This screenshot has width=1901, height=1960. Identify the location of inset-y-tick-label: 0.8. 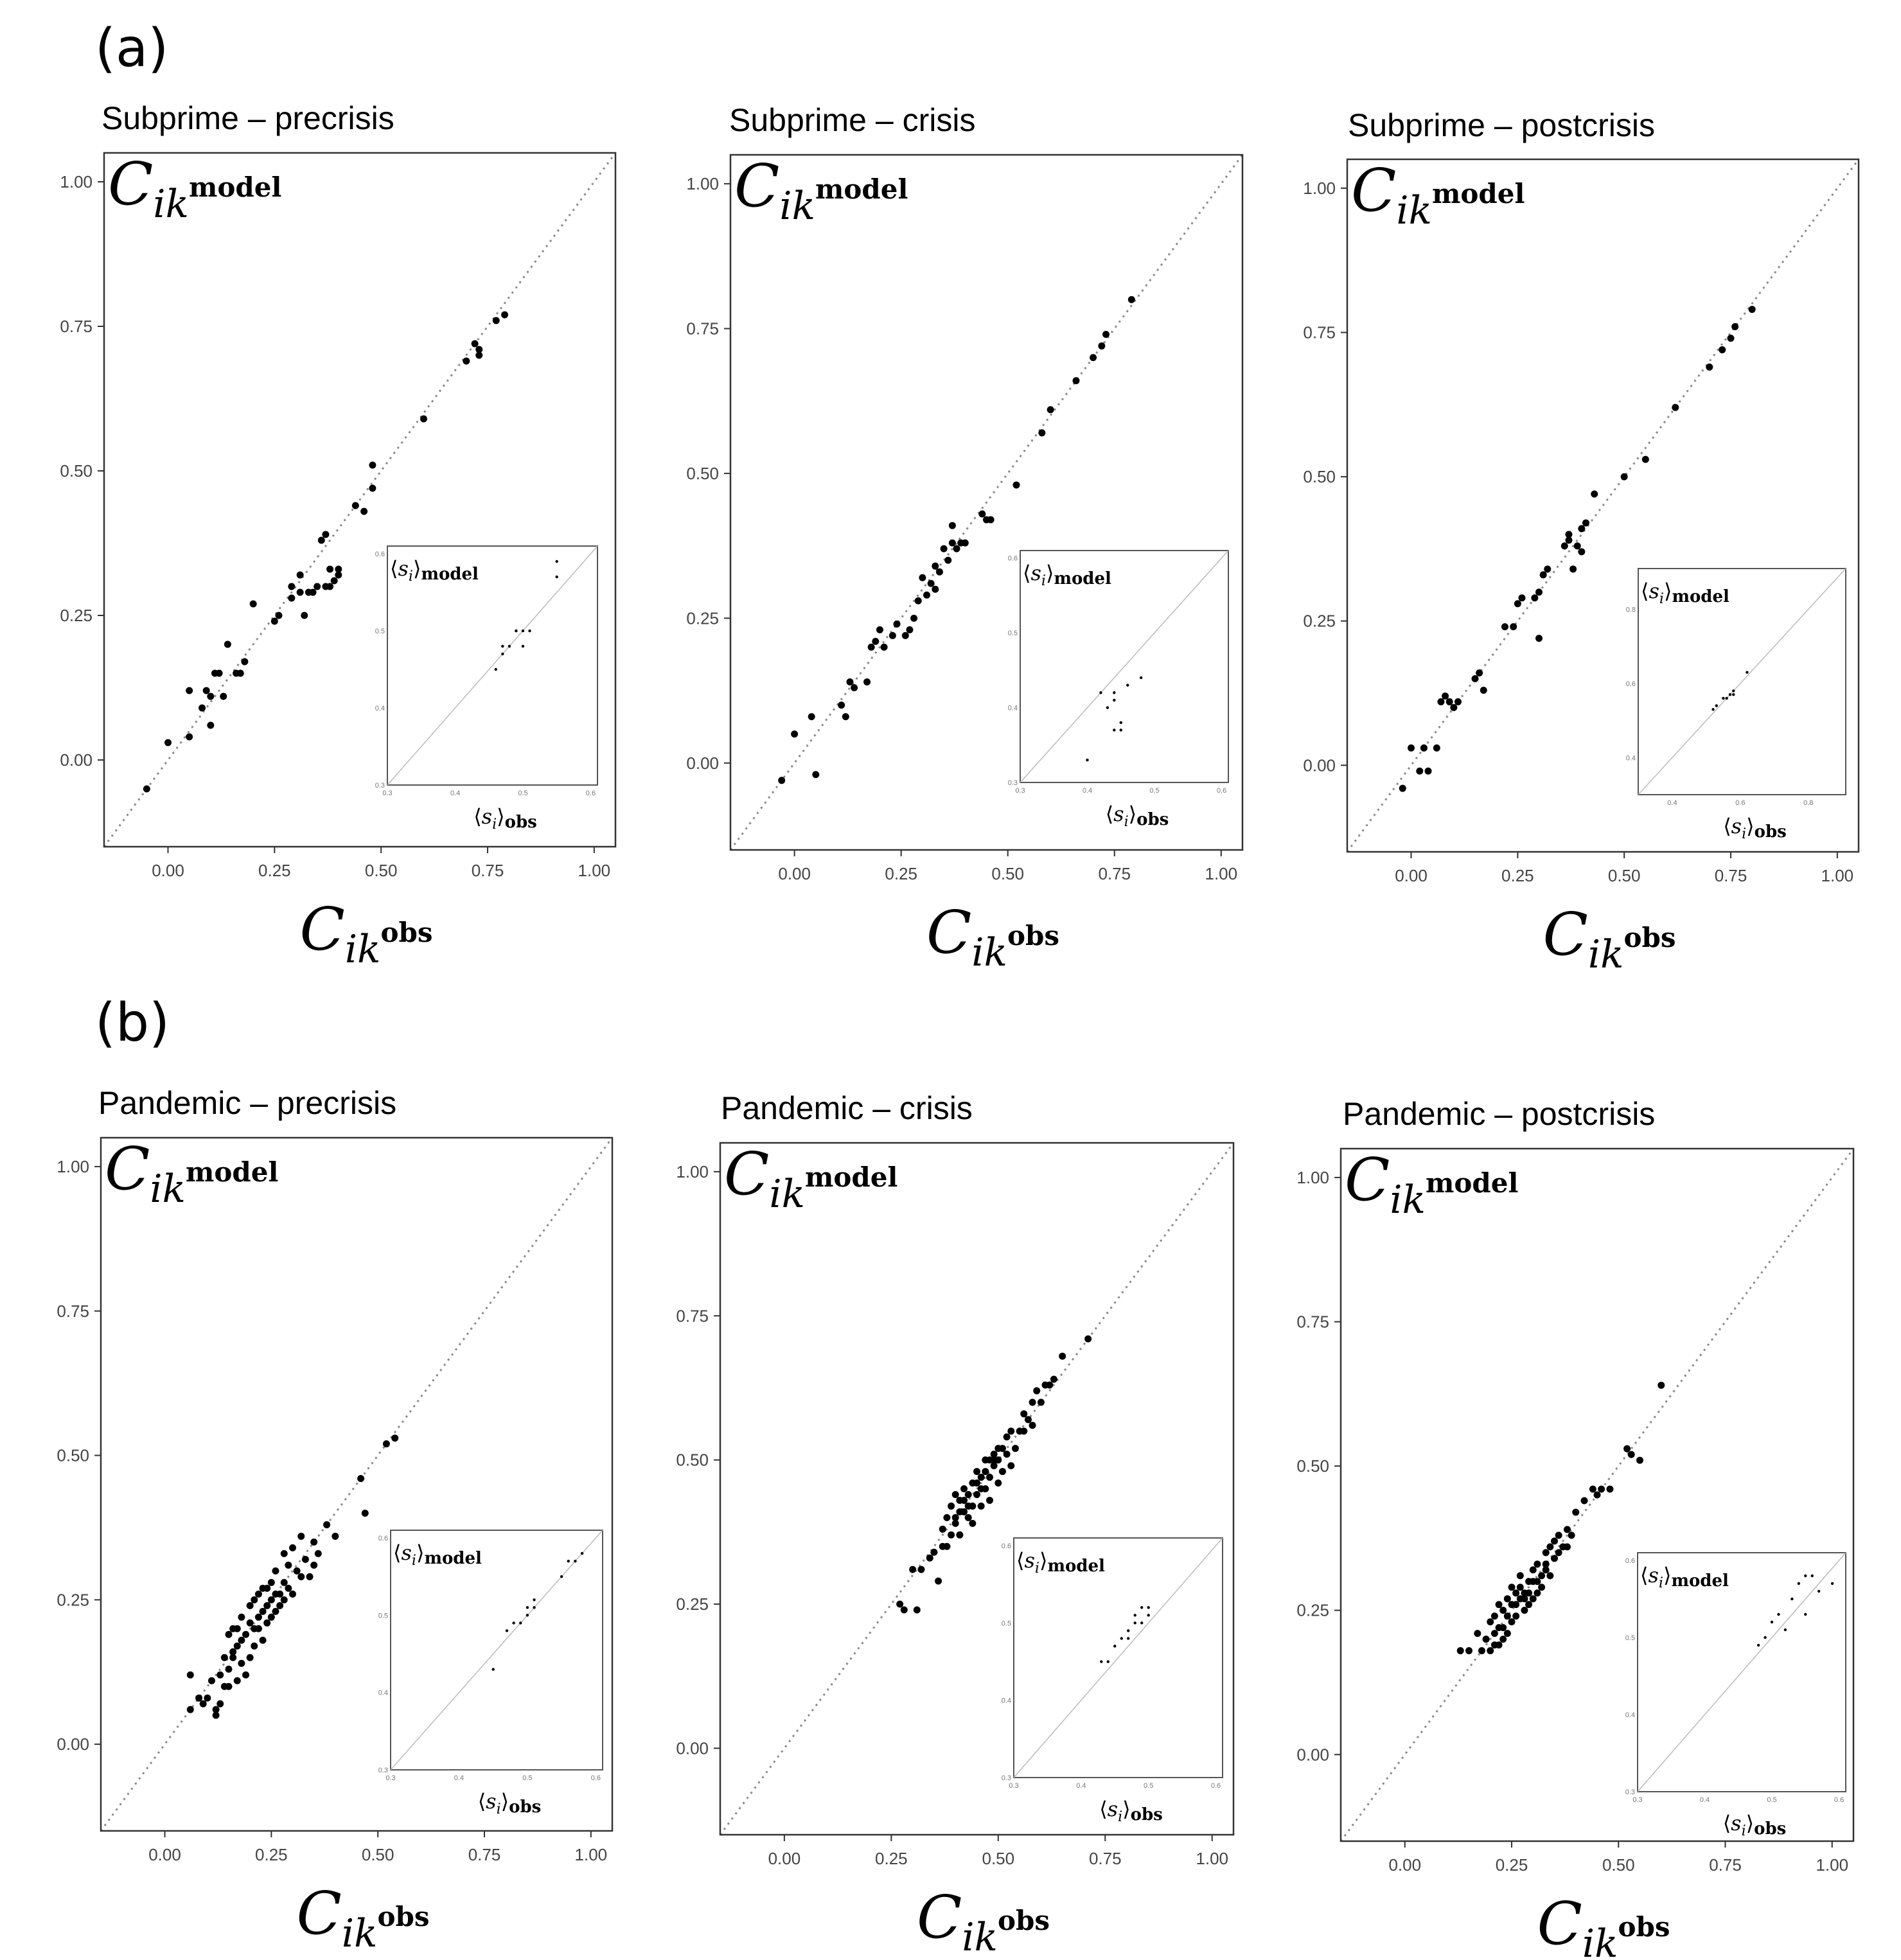
(1631, 610).